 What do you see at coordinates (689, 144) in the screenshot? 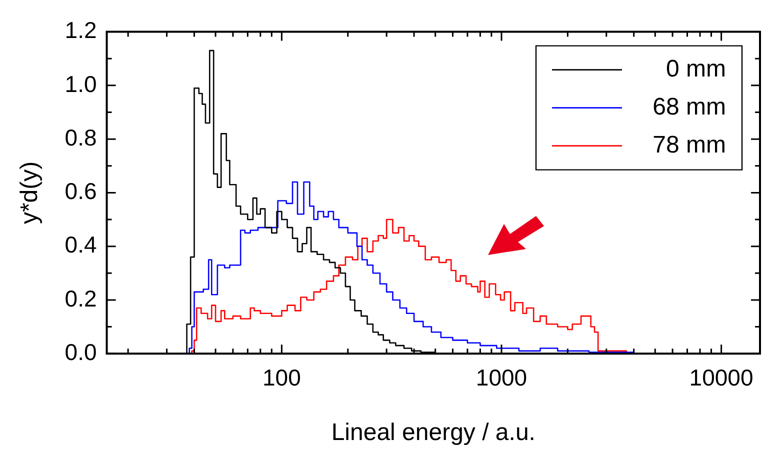
I see `legend-label: 78 mm` at bounding box center [689, 144].